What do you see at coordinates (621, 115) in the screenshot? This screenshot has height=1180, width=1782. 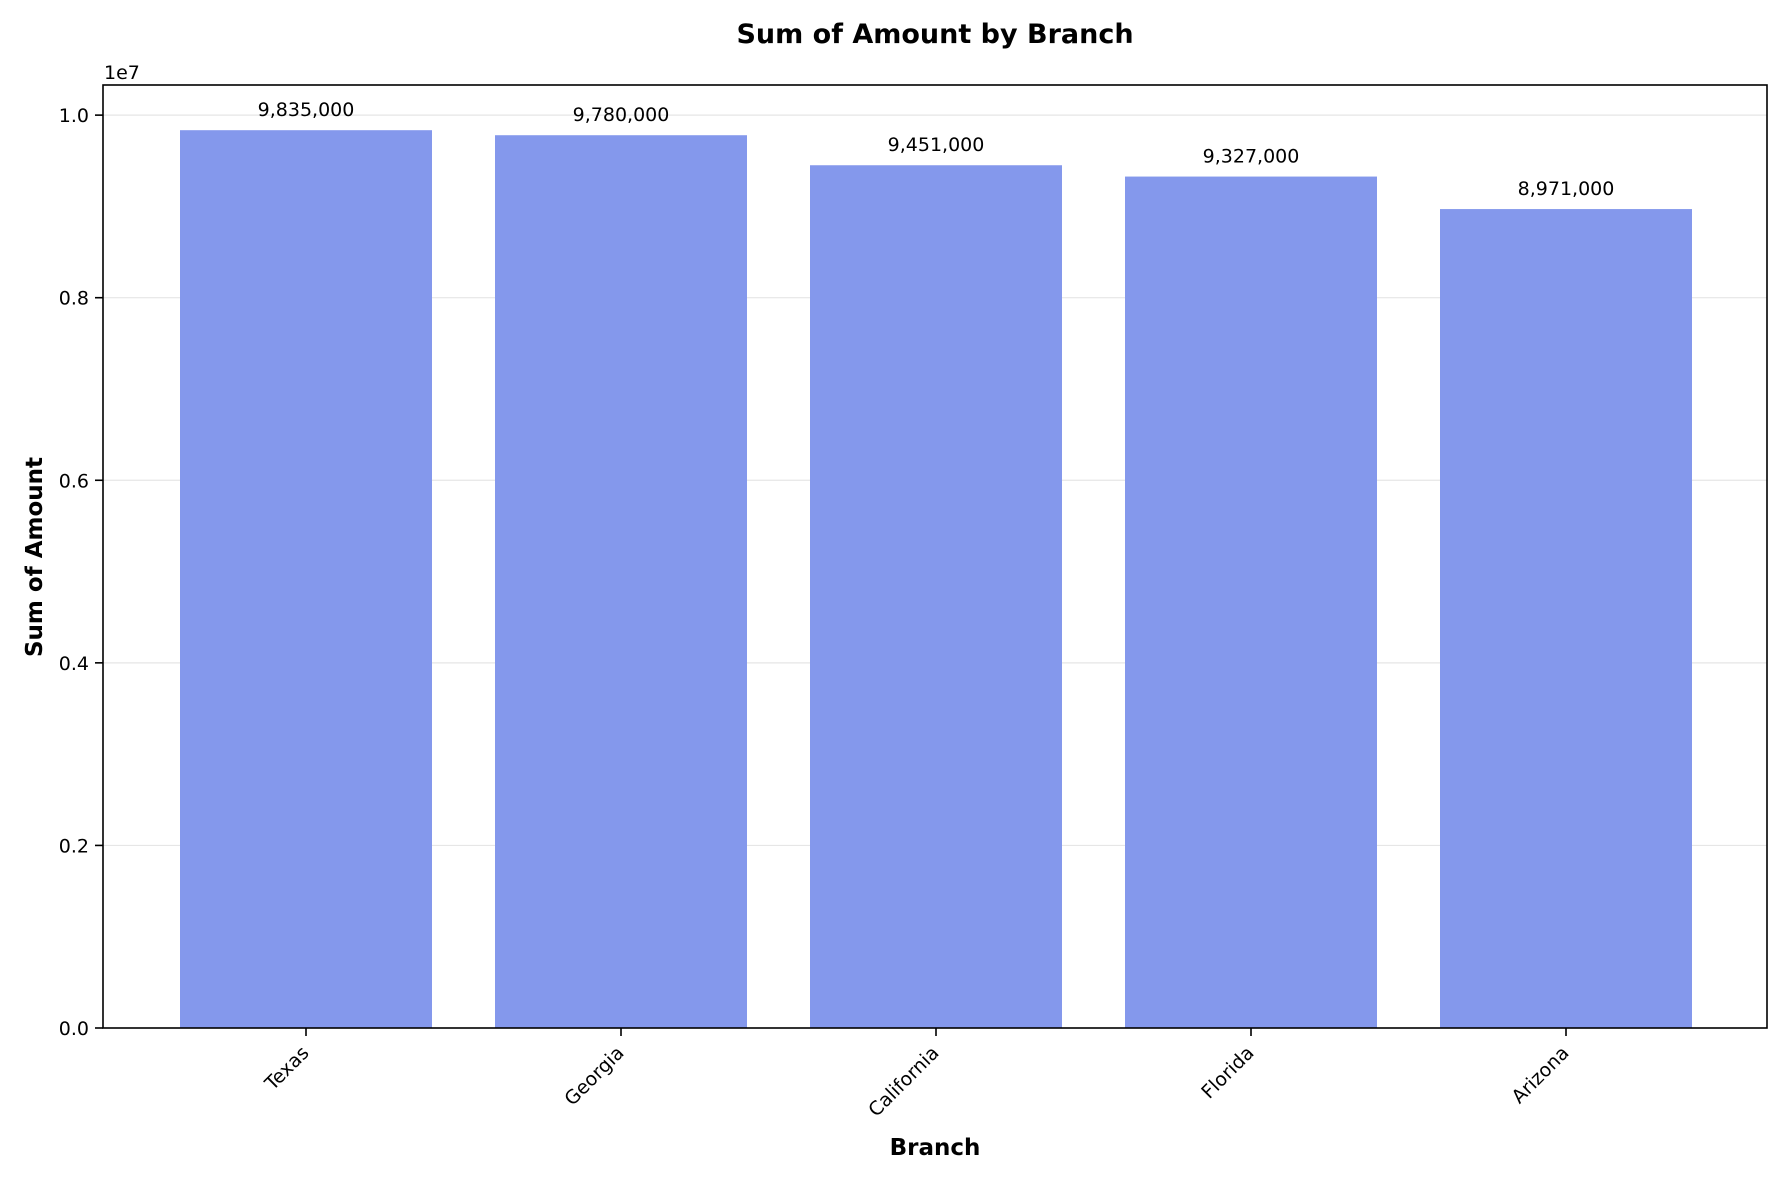 I see `data-label-georgia: 9,780,000` at bounding box center [621, 115].